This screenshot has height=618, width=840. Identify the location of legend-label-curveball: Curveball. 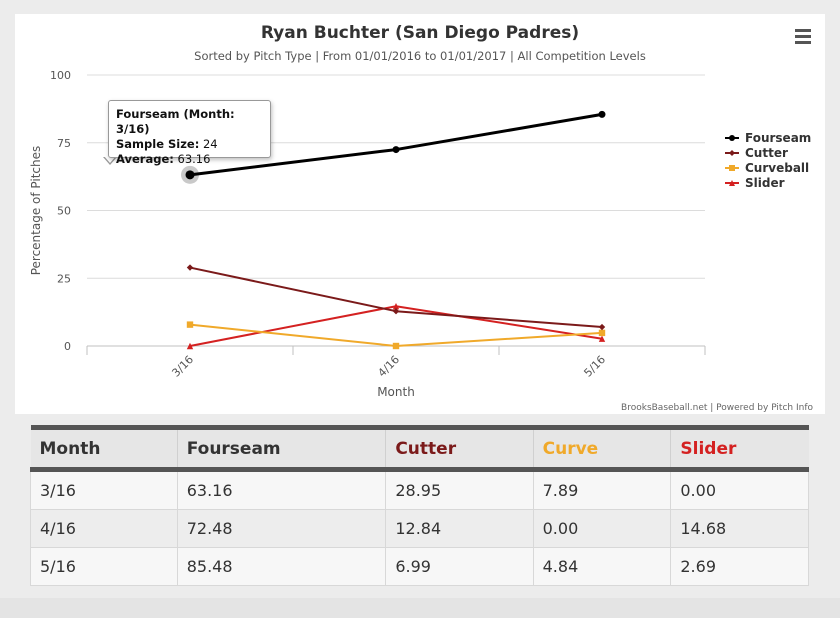
(777, 168).